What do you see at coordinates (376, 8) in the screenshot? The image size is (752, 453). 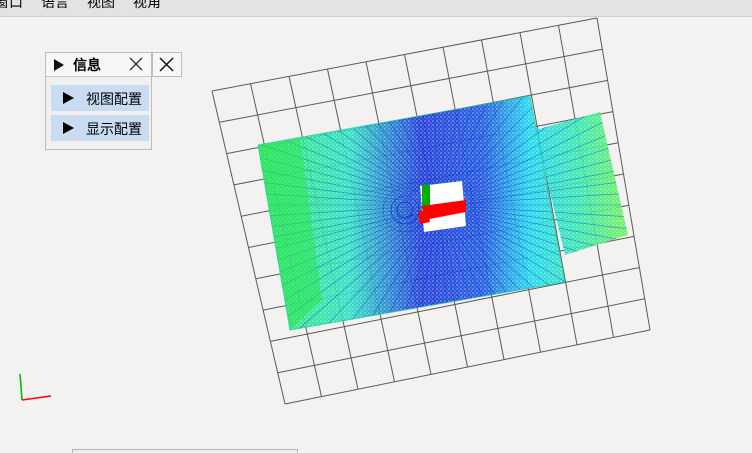 I see `menu-bar: 窗口 语言 视图 视角` at bounding box center [376, 8].